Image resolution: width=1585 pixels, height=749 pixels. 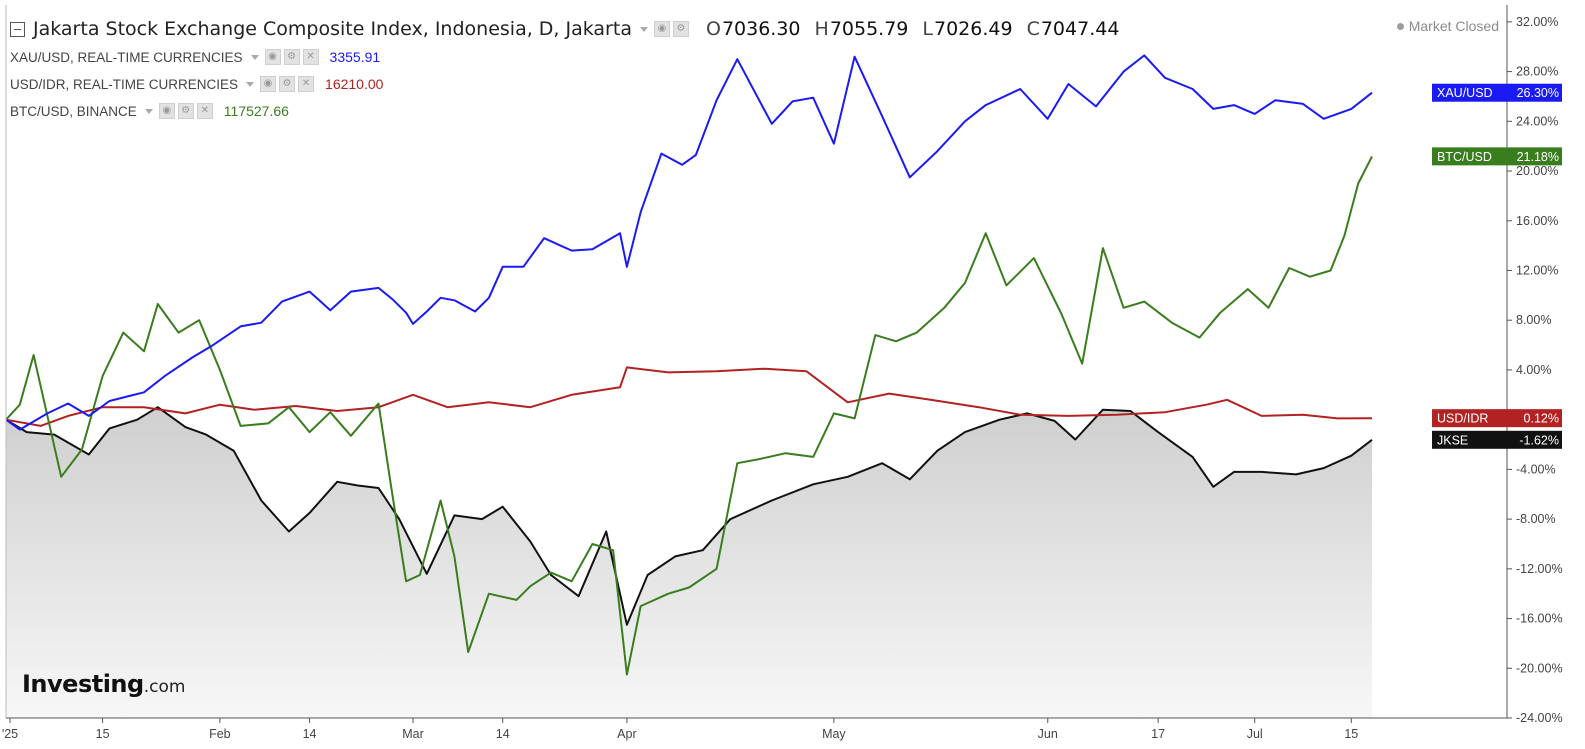 What do you see at coordinates (1452, 440) in the screenshot?
I see `label-name: JKSE` at bounding box center [1452, 440].